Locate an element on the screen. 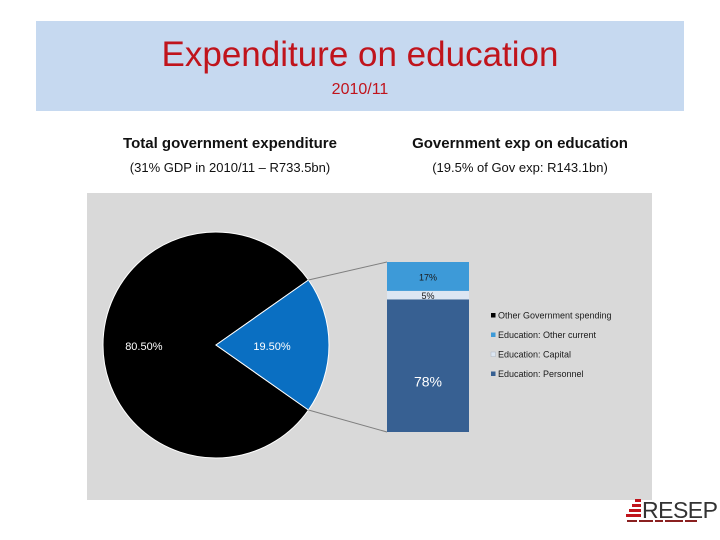 This screenshot has height=540, width=720. legend-label: Education: Capital is located at coordinates (534, 355).